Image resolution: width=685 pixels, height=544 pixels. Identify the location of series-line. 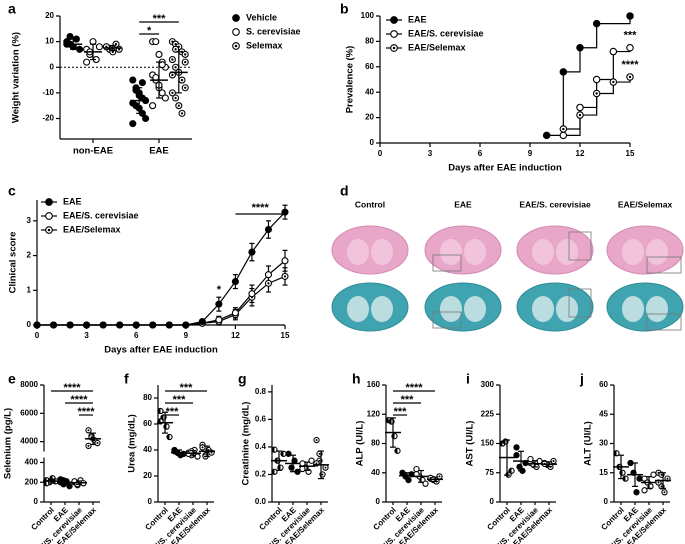
(161, 293).